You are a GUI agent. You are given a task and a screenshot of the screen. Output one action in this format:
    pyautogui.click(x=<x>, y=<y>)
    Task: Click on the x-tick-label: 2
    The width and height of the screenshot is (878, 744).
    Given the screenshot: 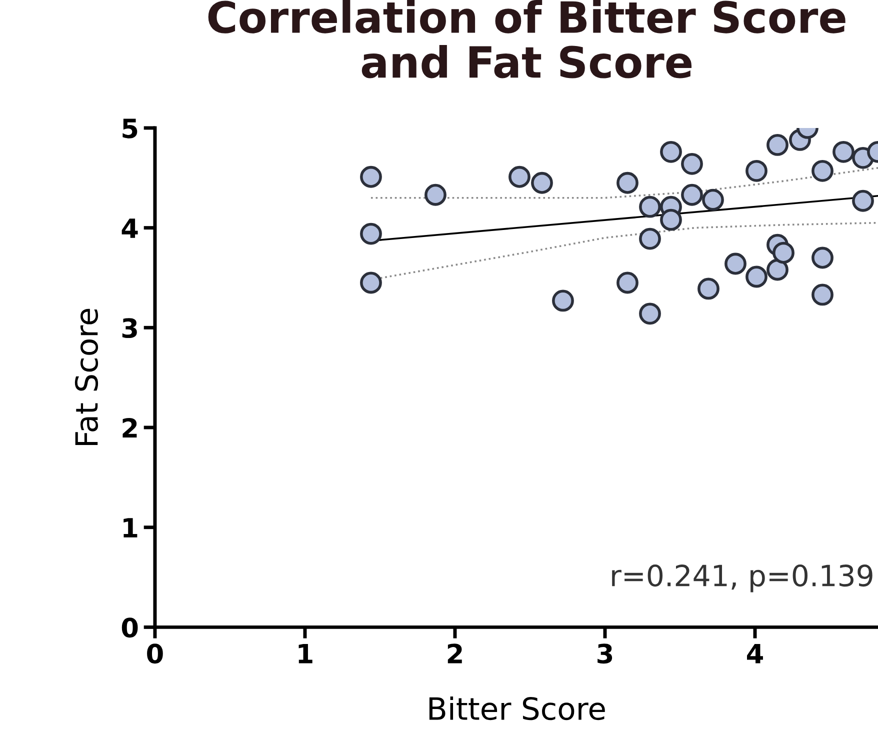 What is the action you would take?
    pyautogui.click(x=455, y=654)
    